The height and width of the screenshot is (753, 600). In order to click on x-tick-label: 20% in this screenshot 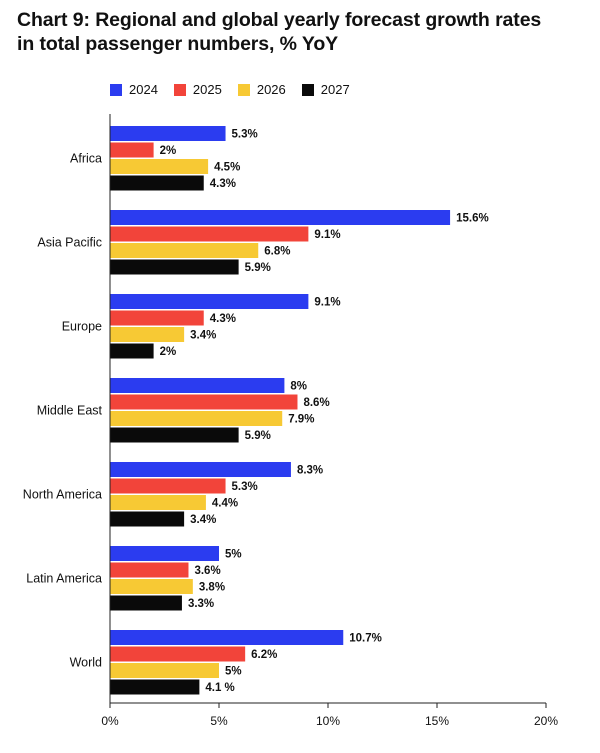, I will do `click(546, 721)`.